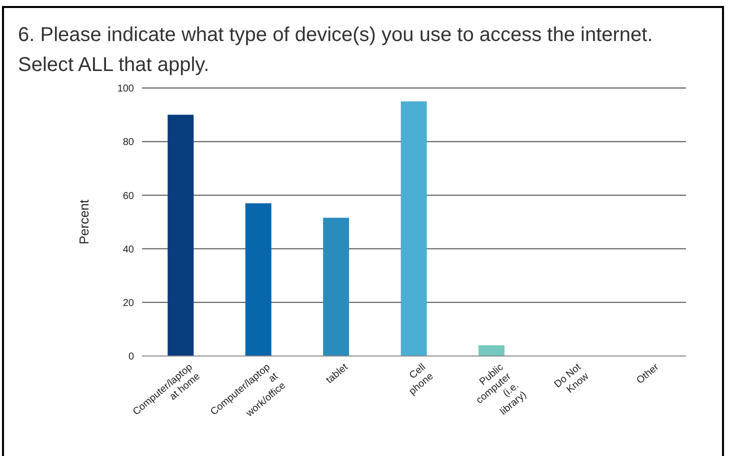  I want to click on chart-title: 6. Please indicate what type of device(s) you use to access the internet. Select ALL that apply., so click(336, 50).